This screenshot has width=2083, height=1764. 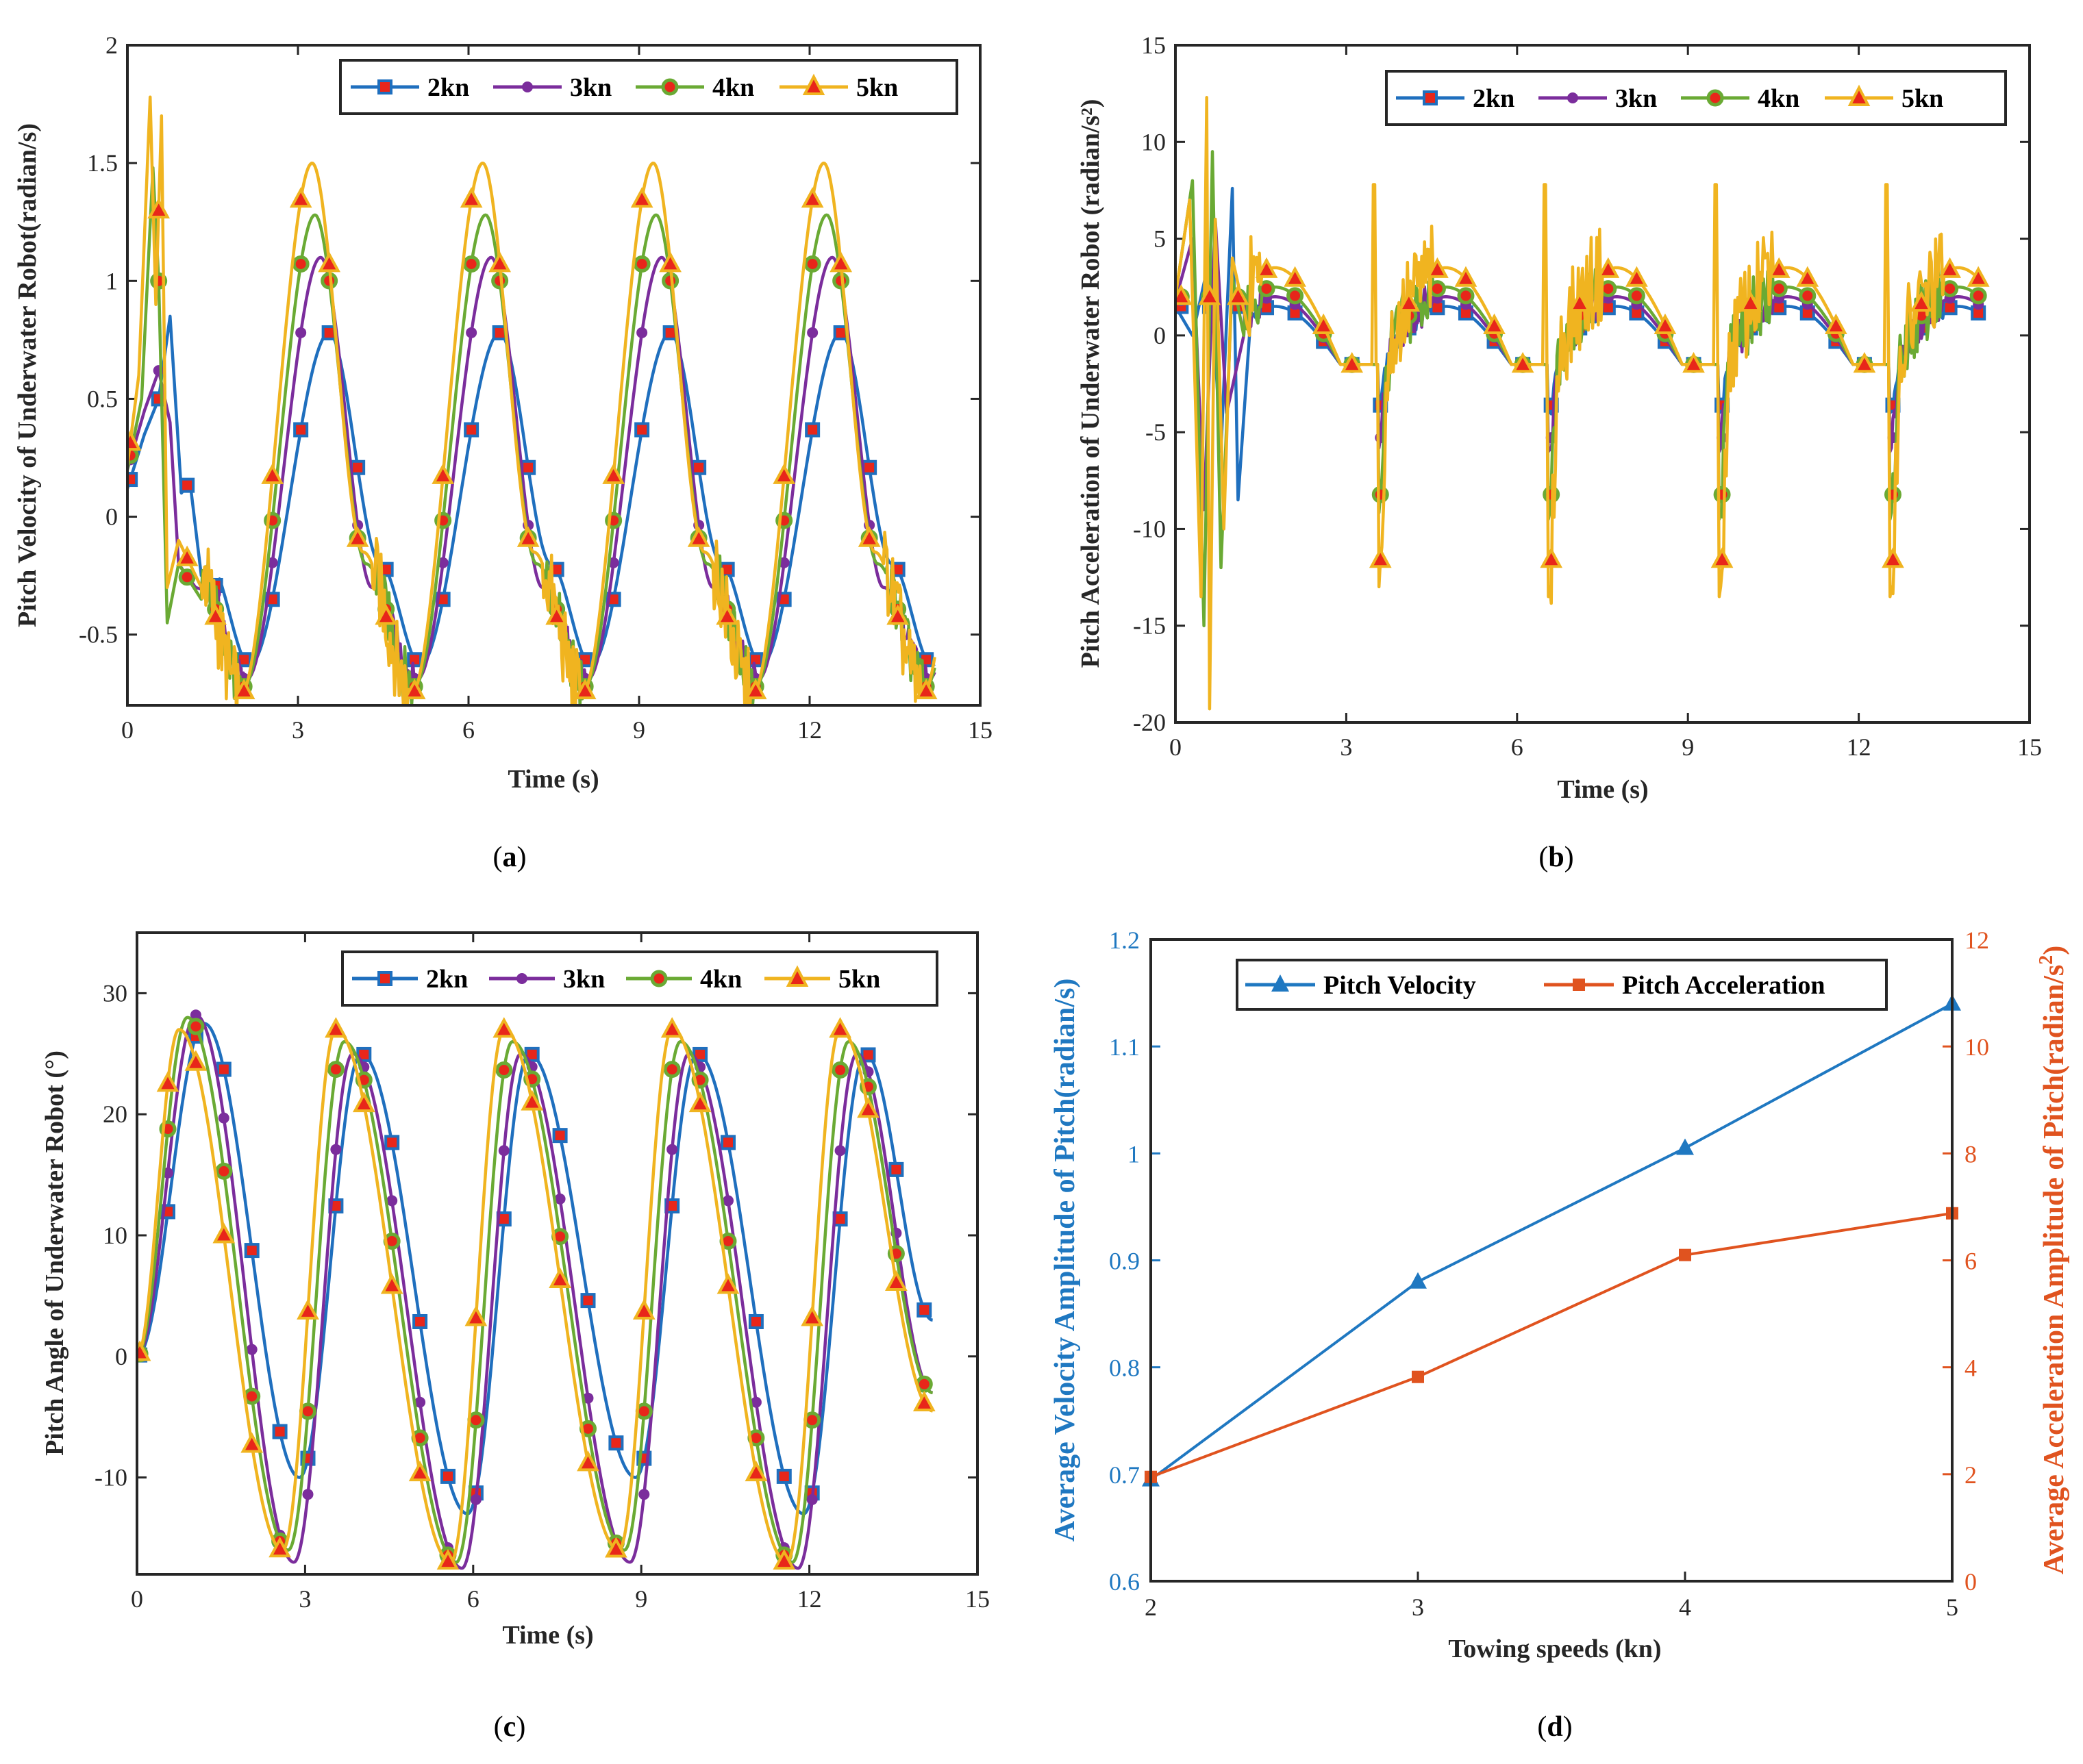 I want to click on y-tick-label: -0.5, so click(x=98, y=634).